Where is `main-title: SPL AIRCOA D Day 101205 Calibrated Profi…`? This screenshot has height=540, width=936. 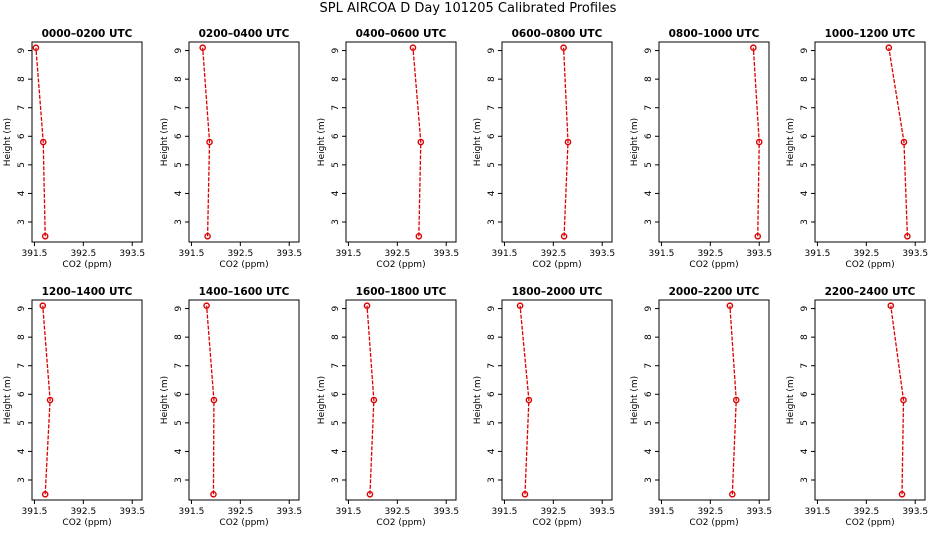 main-title: SPL AIRCOA D Day 101205 Calibrated Profi… is located at coordinates (468, 8).